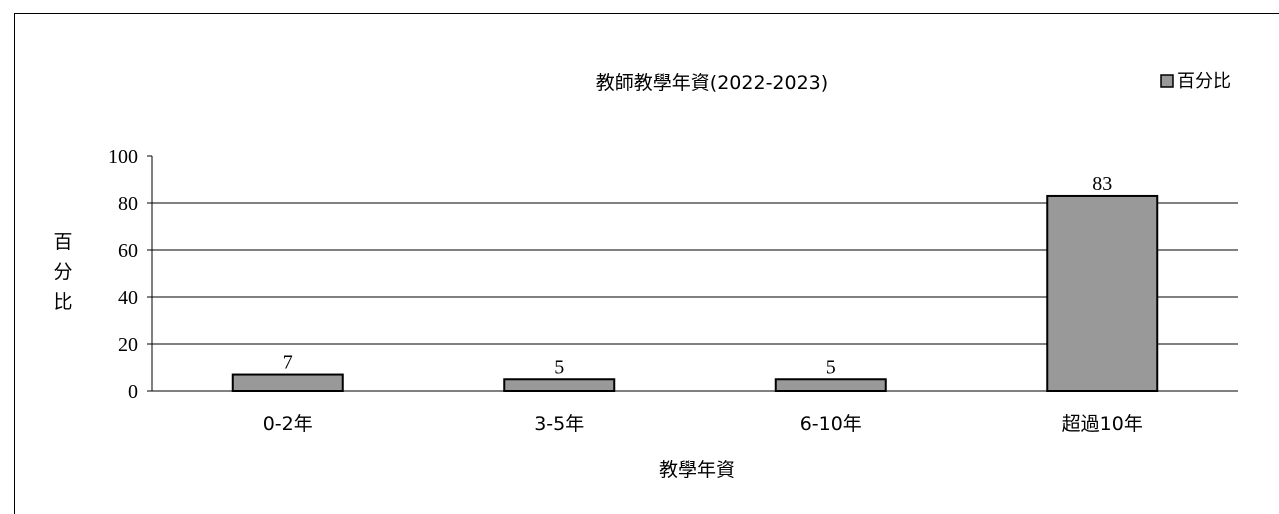 This screenshot has height=514, width=1279. Describe the element at coordinates (1102, 424) in the screenshot. I see `x-tick-label: 超過10年` at that location.